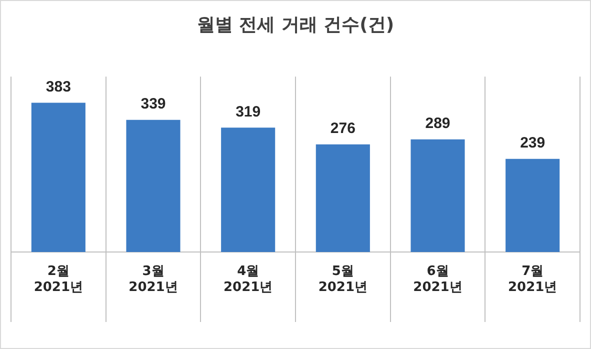 Image resolution: width=591 pixels, height=349 pixels. I want to click on data-label: 383, so click(58, 87).